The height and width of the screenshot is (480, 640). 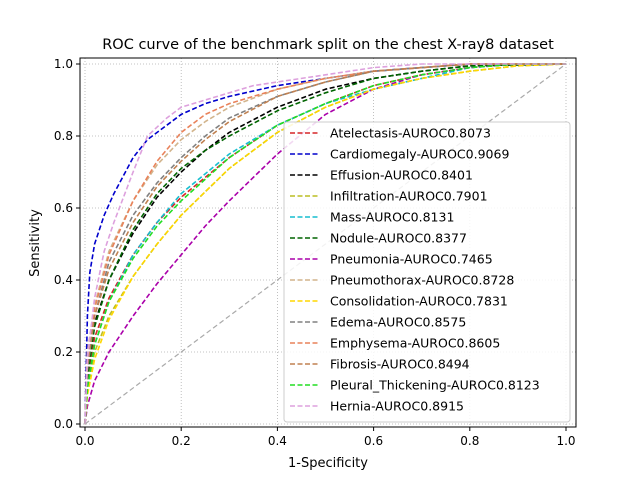 What do you see at coordinates (400, 364) in the screenshot?
I see `legend-label: Fibrosis-AUROC0.8494` at bounding box center [400, 364].